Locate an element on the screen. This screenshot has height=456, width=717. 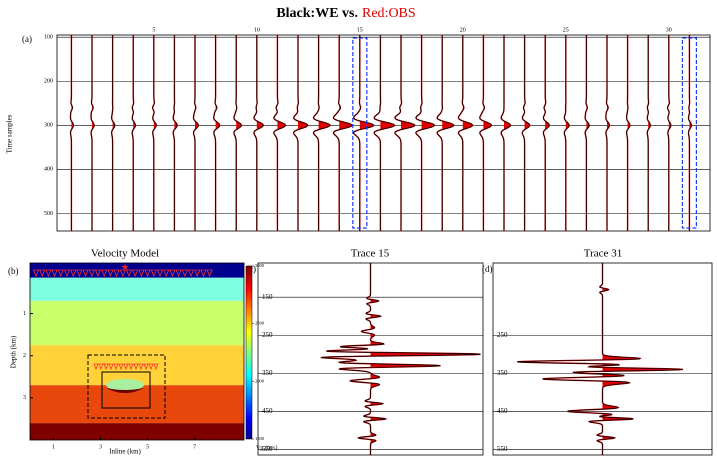
colorbar-label: Vp (m/s) is located at coordinates (267, 447).